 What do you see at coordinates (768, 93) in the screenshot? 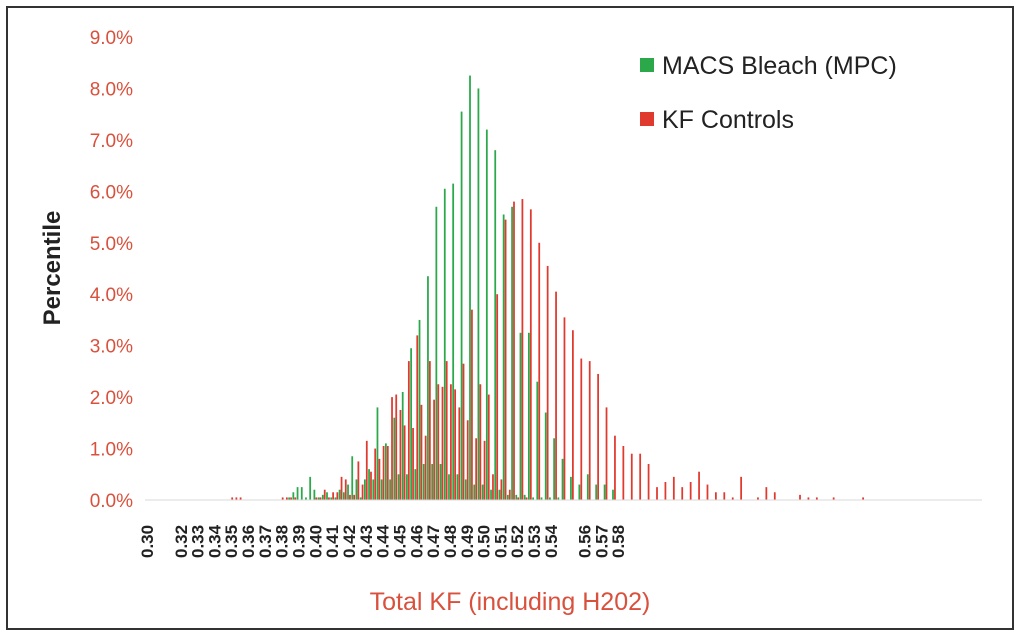
I see `legend: MACS Bleach (MPC) KF Controls` at bounding box center [768, 93].